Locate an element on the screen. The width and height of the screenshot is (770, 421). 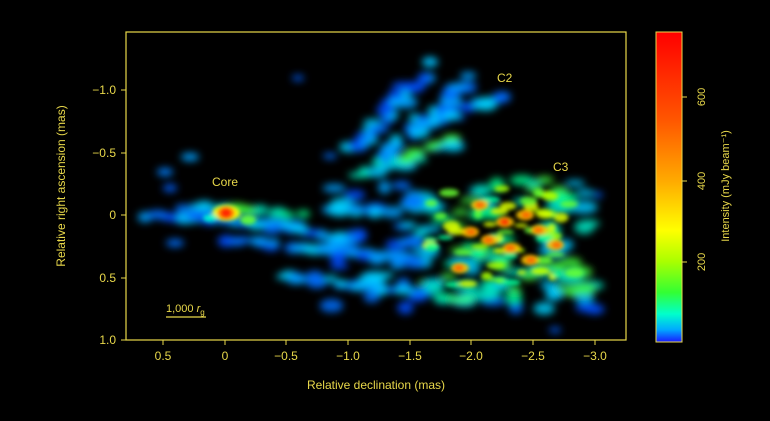
y-axis-label: Relative right ascension (mas) is located at coordinates (61, 185).